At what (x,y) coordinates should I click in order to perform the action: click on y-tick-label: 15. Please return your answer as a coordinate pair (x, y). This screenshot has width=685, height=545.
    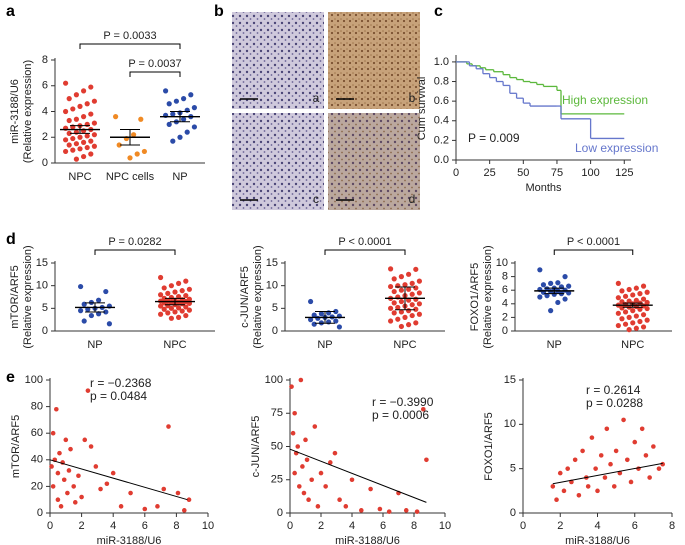
    Looking at the image, I should click on (42, 263).